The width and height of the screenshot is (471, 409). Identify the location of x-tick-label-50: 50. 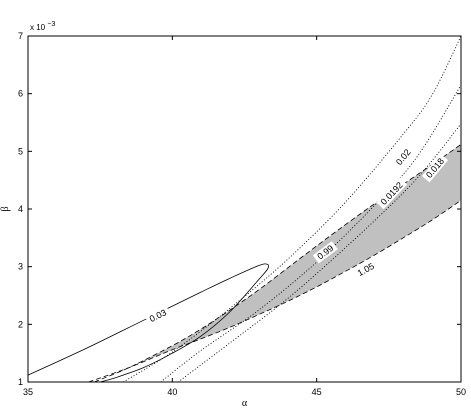
(461, 392).